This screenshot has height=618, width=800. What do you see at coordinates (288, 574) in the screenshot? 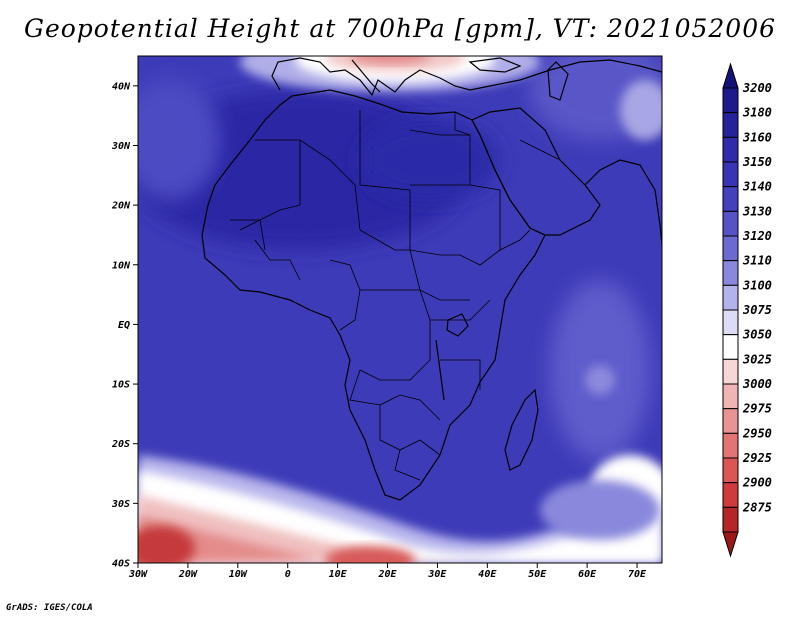
I see `lon-tick-label: 0` at bounding box center [288, 574].